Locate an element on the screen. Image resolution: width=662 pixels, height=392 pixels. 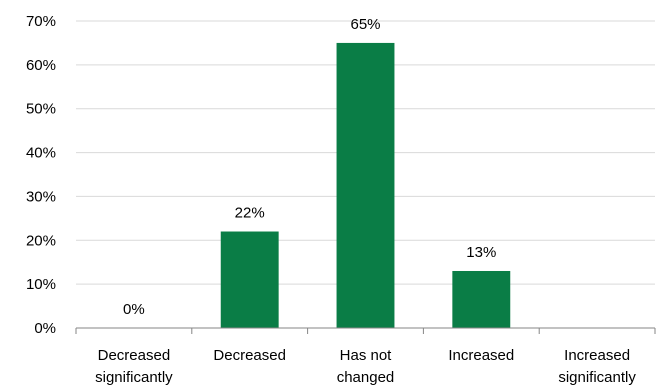
y-tick-label: 30% is located at coordinates (41, 196).